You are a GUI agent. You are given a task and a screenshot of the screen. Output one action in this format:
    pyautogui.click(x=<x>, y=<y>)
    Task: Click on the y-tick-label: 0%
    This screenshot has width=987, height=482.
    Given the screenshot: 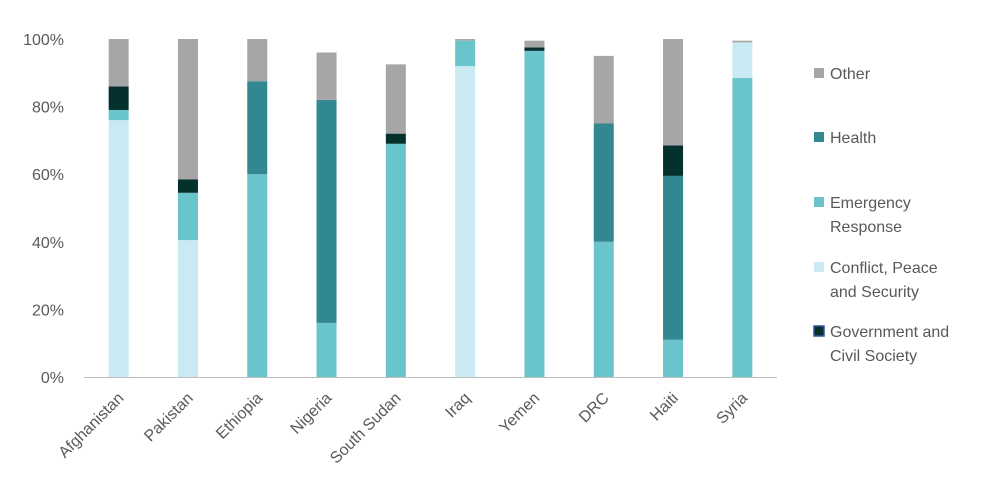 What is the action you would take?
    pyautogui.click(x=52, y=378)
    